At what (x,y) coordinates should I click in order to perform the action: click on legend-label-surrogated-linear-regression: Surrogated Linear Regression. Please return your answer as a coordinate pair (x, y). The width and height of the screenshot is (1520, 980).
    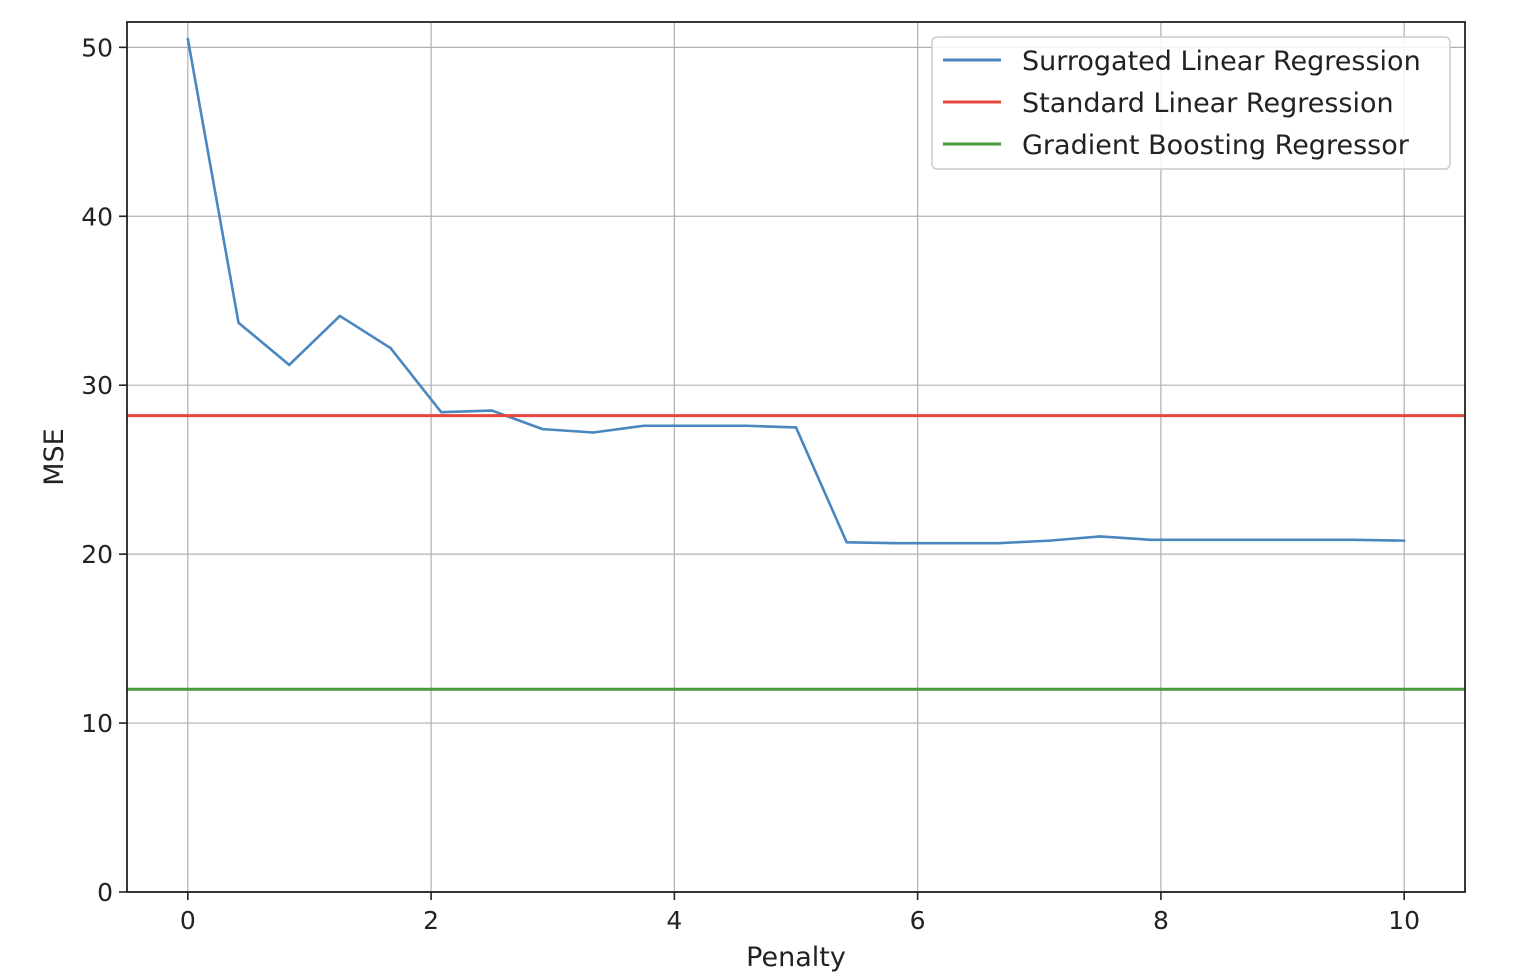
    Looking at the image, I should click on (1221, 61).